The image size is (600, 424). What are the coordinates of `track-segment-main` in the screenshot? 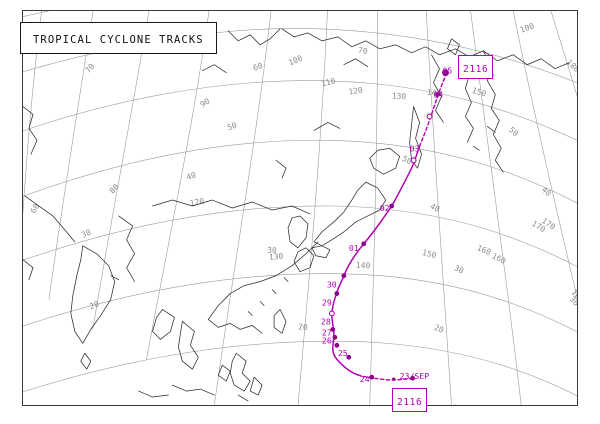 It's located at (376, 260).